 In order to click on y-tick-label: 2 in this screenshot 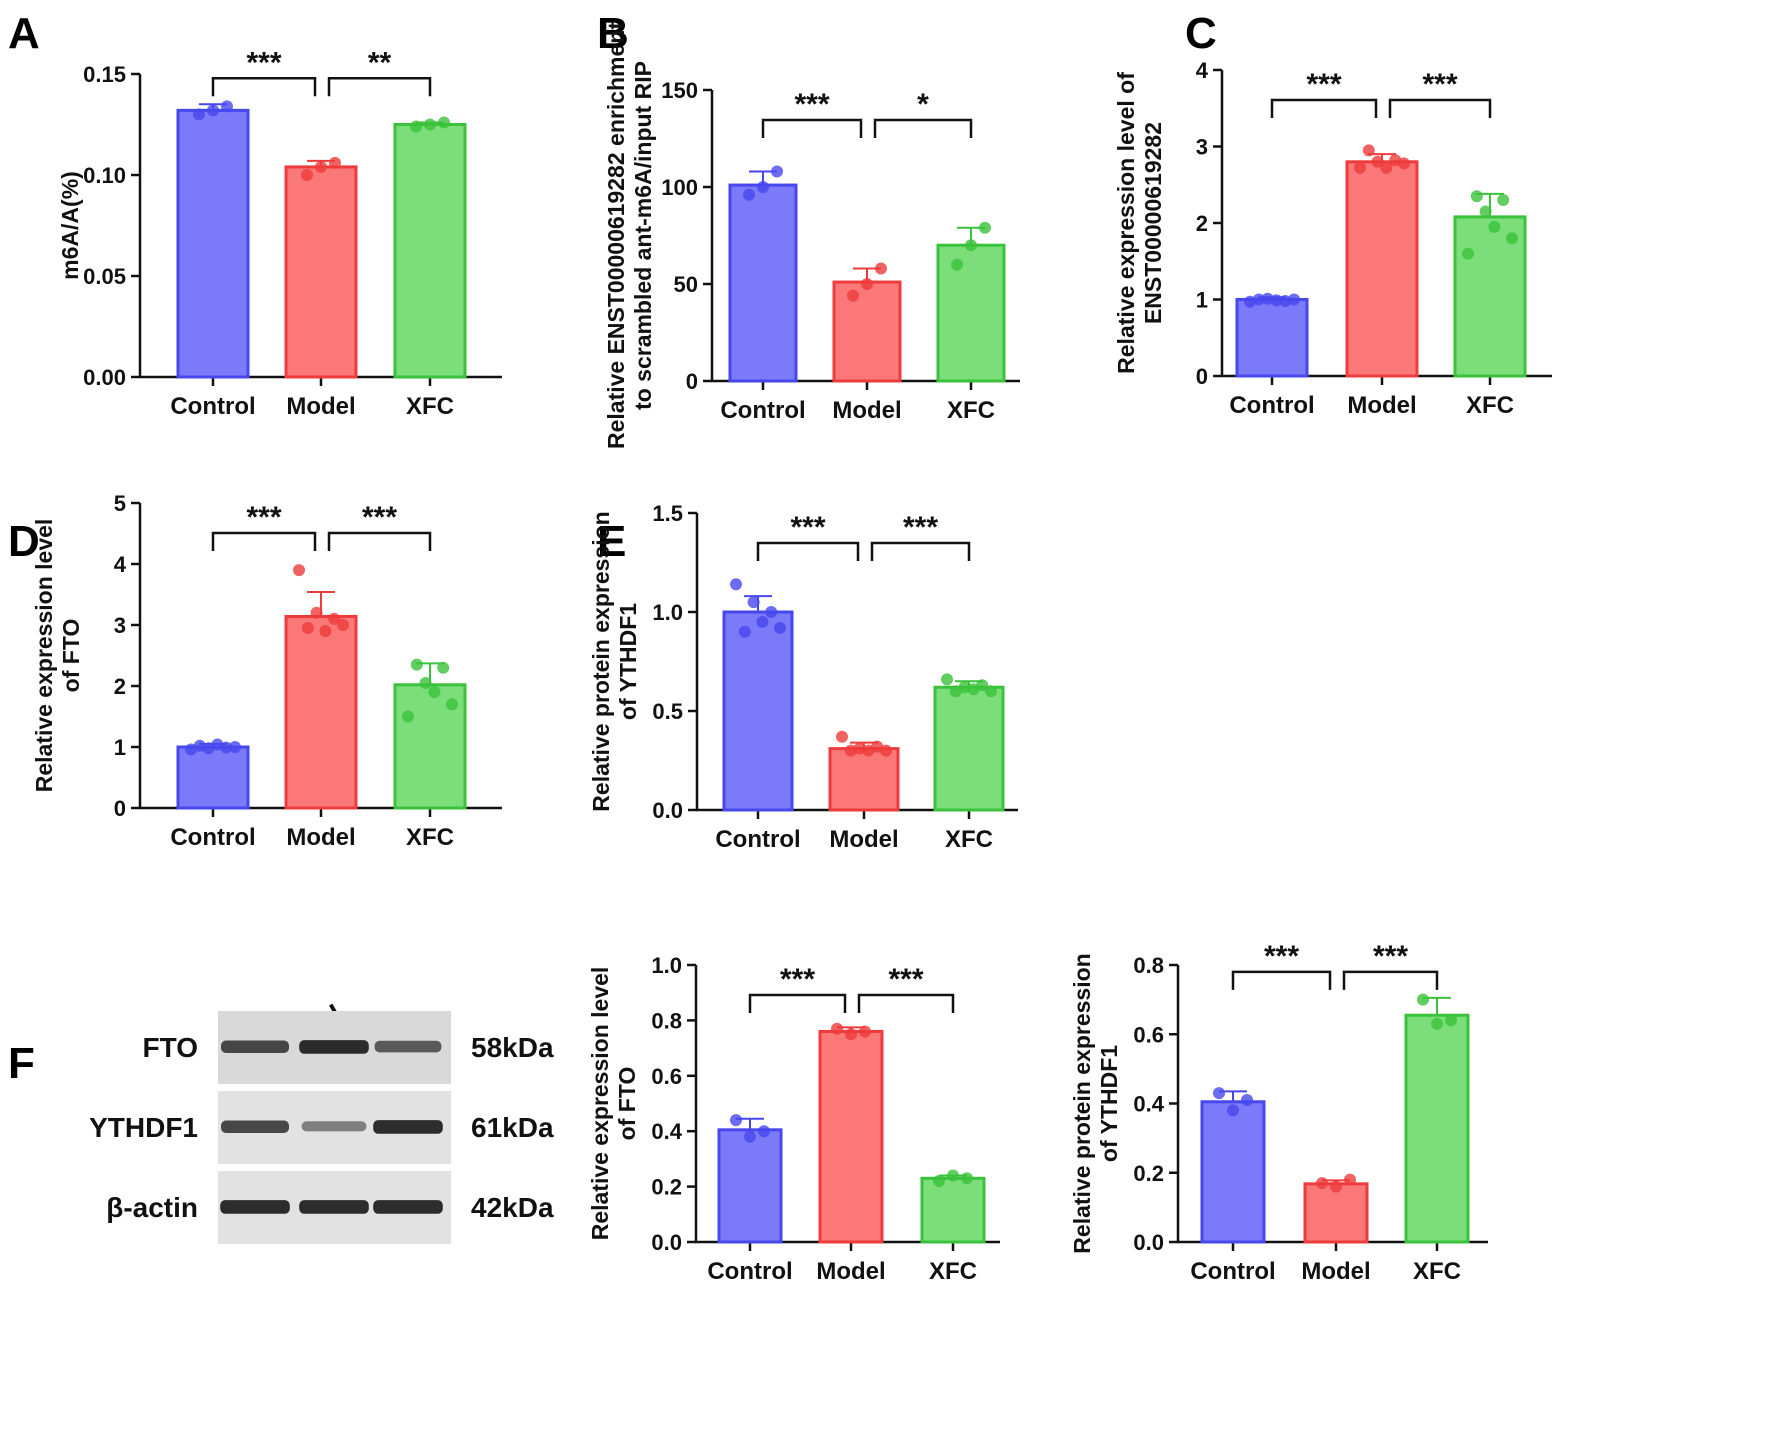, I will do `click(1202, 223)`.